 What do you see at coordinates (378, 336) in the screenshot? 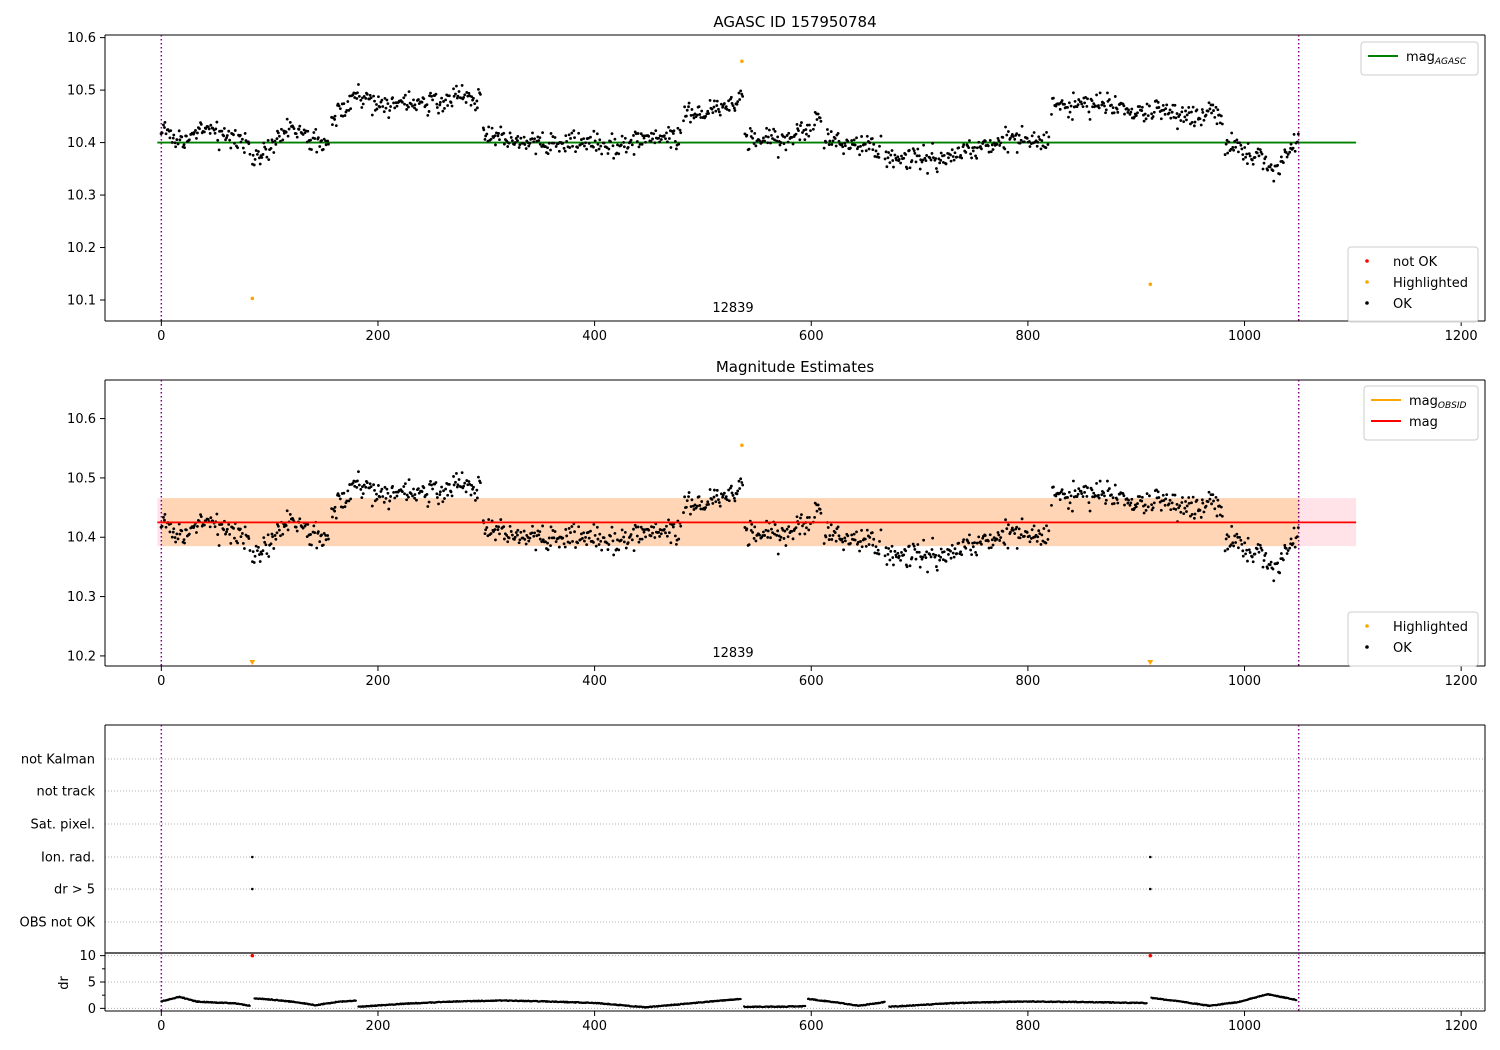
I see `x-tick-label: 200` at bounding box center [378, 336].